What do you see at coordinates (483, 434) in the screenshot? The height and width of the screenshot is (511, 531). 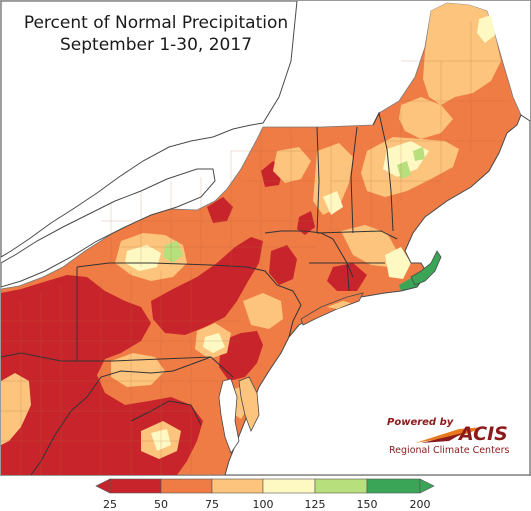 I see `logo-name: ACIS` at bounding box center [483, 434].